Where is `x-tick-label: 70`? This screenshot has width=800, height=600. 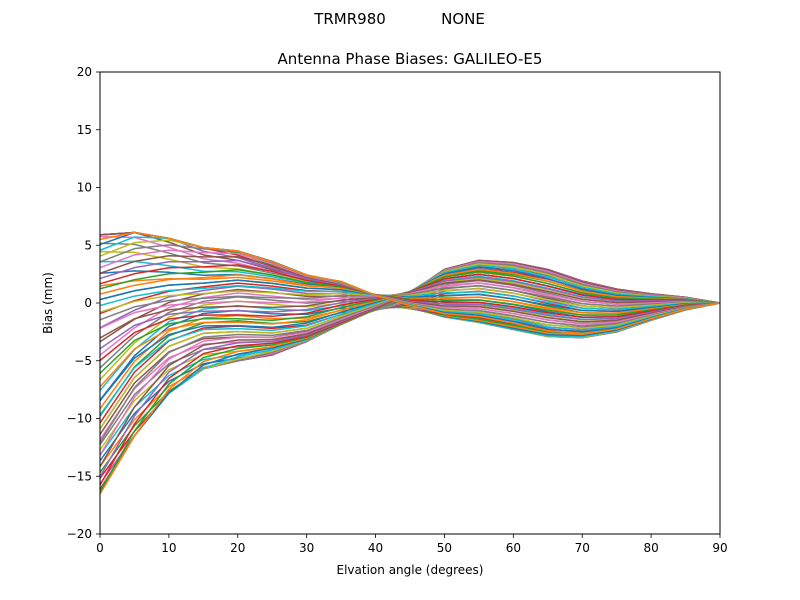 x-tick-label: 70 is located at coordinates (582, 548).